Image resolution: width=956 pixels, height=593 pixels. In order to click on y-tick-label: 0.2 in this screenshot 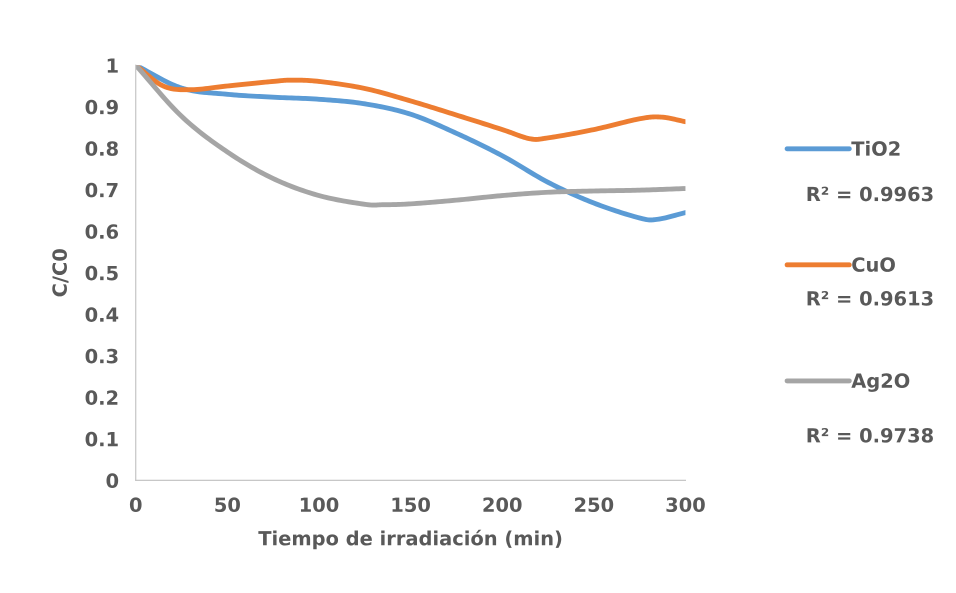, I will do `click(102, 397)`.